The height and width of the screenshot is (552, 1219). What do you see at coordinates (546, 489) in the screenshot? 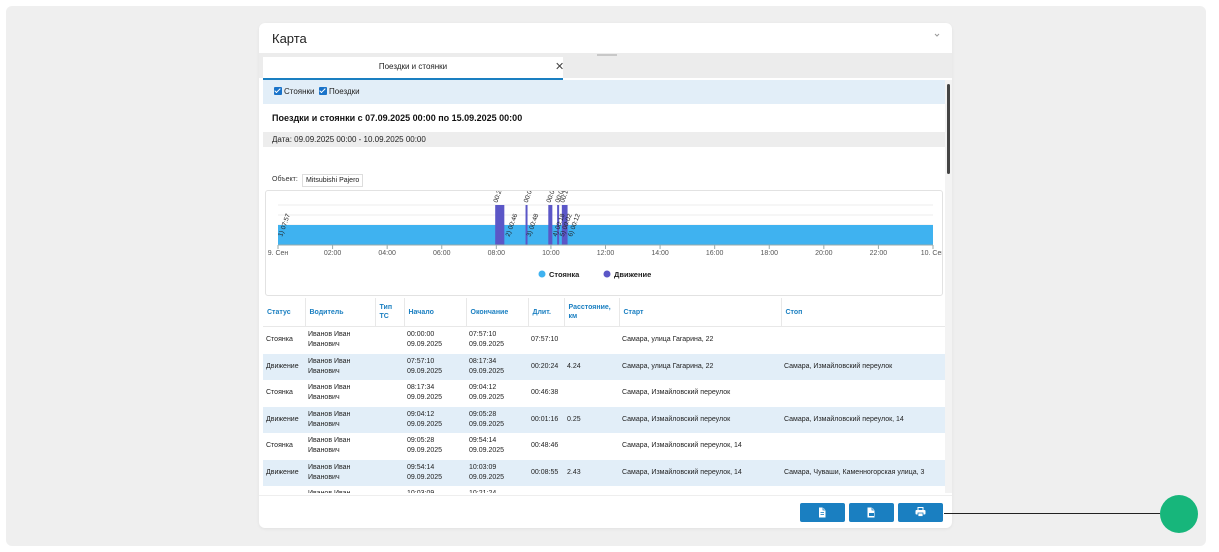
I see `table-cell: 00:18:15` at bounding box center [546, 489].